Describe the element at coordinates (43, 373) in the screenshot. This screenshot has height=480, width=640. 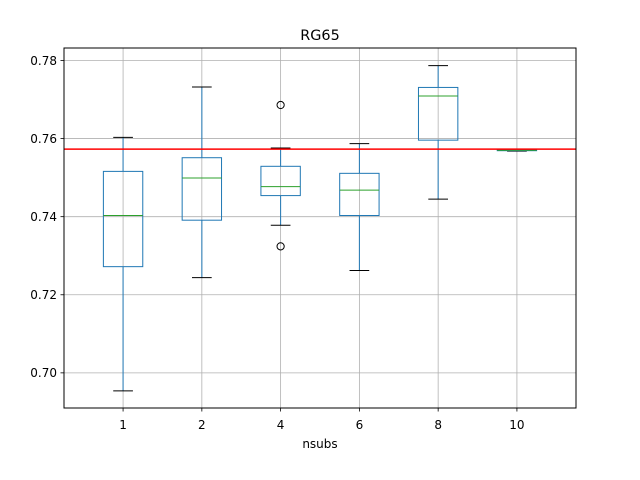
I see `y-tick-label: 0.70` at that location.